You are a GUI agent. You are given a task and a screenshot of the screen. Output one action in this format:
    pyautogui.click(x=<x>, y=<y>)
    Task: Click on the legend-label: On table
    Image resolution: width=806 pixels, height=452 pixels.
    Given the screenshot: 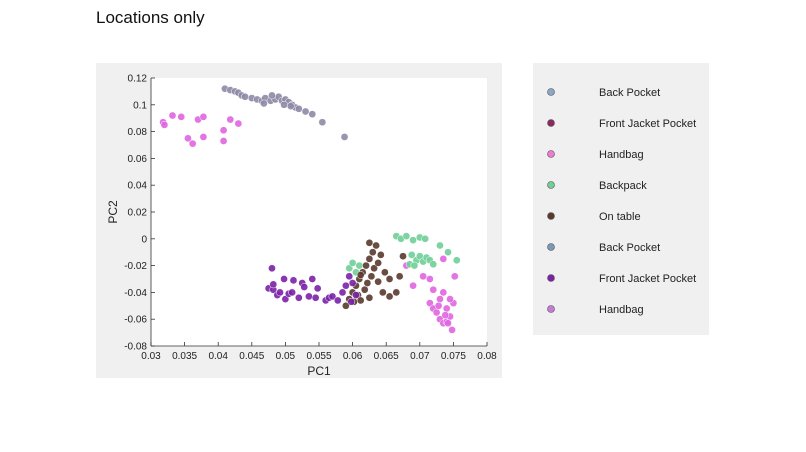 What is the action you would take?
    pyautogui.click(x=620, y=217)
    